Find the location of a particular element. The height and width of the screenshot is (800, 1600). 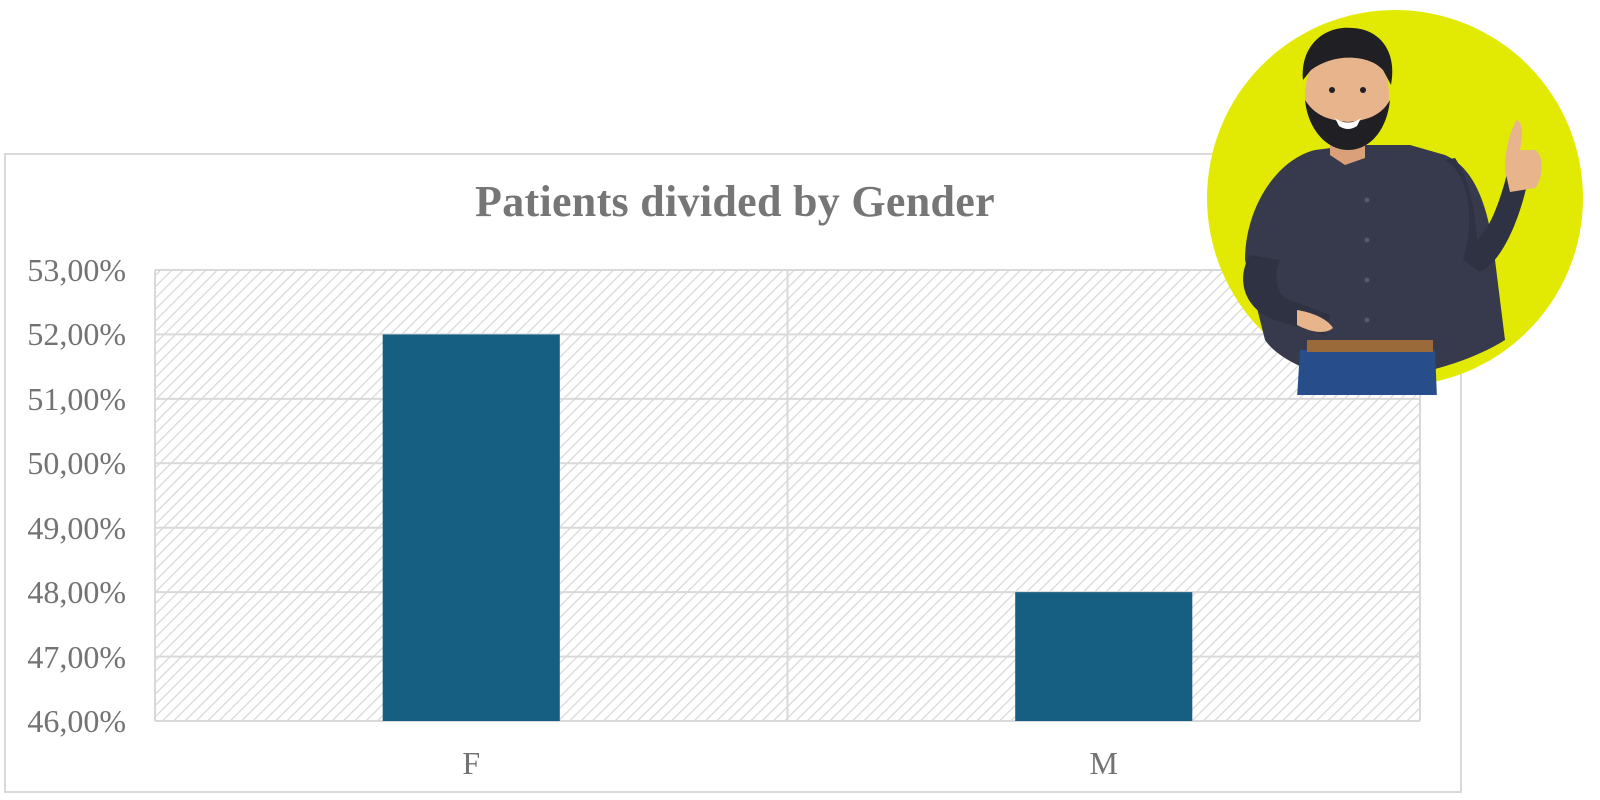

chart-title: Patients divided by Gender is located at coordinates (735, 201).